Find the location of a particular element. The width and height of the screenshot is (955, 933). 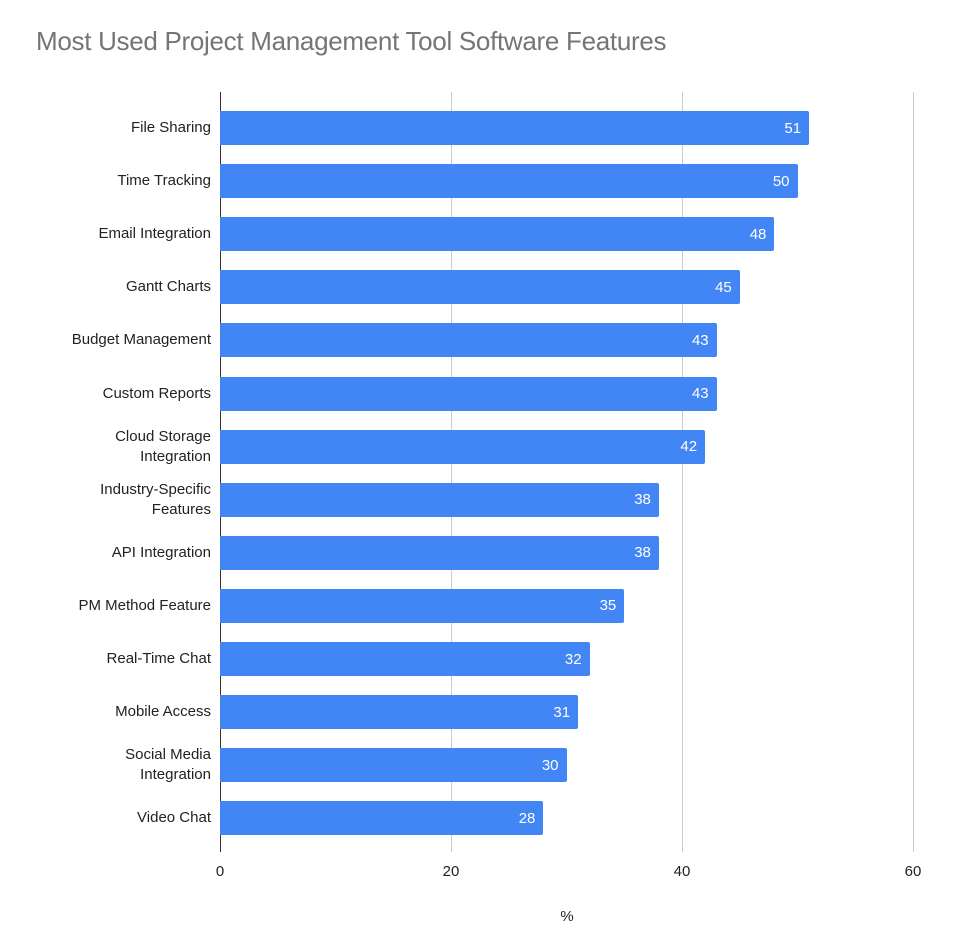

category-label: Social Media Integration is located at coordinates (168, 765).